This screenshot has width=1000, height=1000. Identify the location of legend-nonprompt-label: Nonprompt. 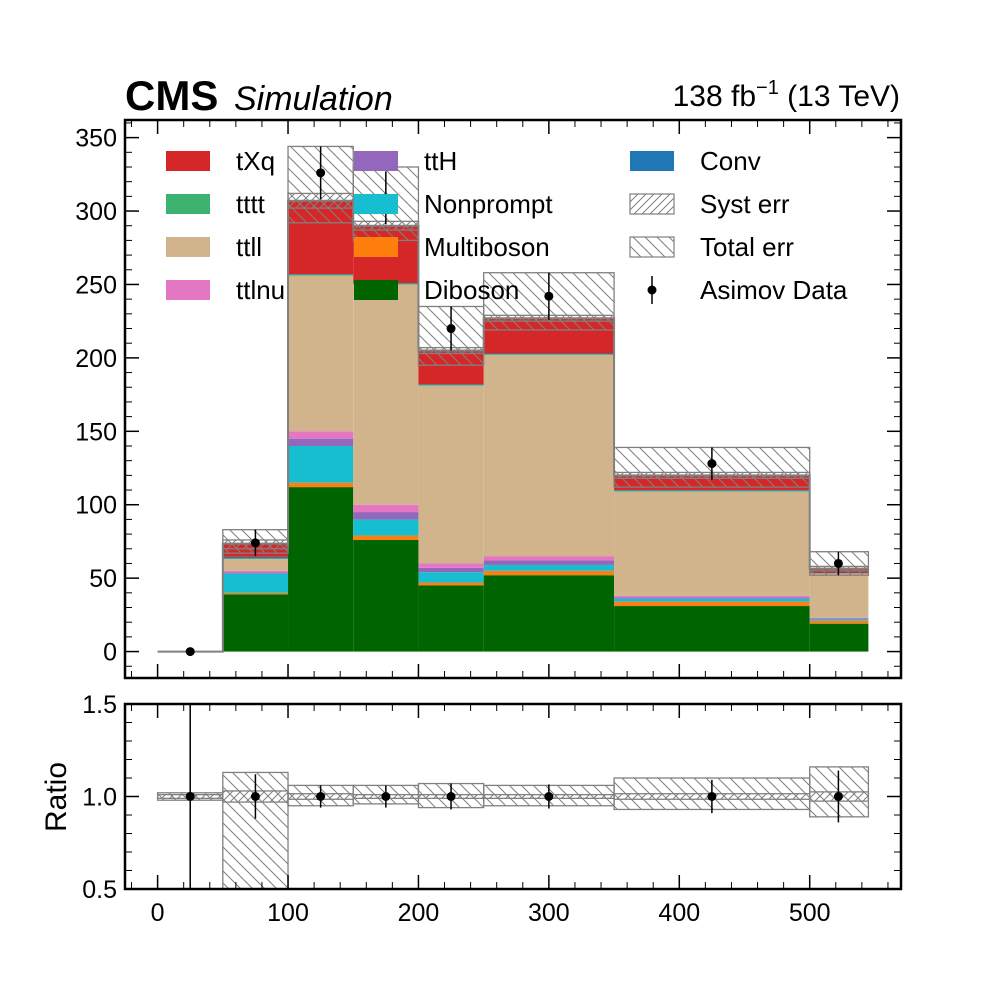
(488, 204).